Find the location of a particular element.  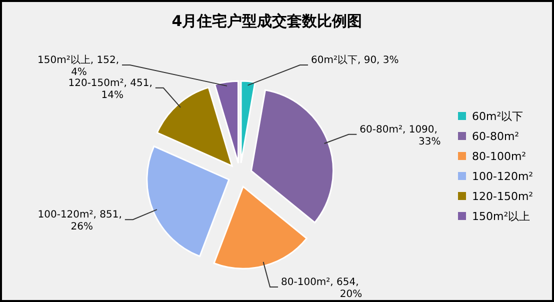

legend-label: 60m²以下 is located at coordinates (498, 116).